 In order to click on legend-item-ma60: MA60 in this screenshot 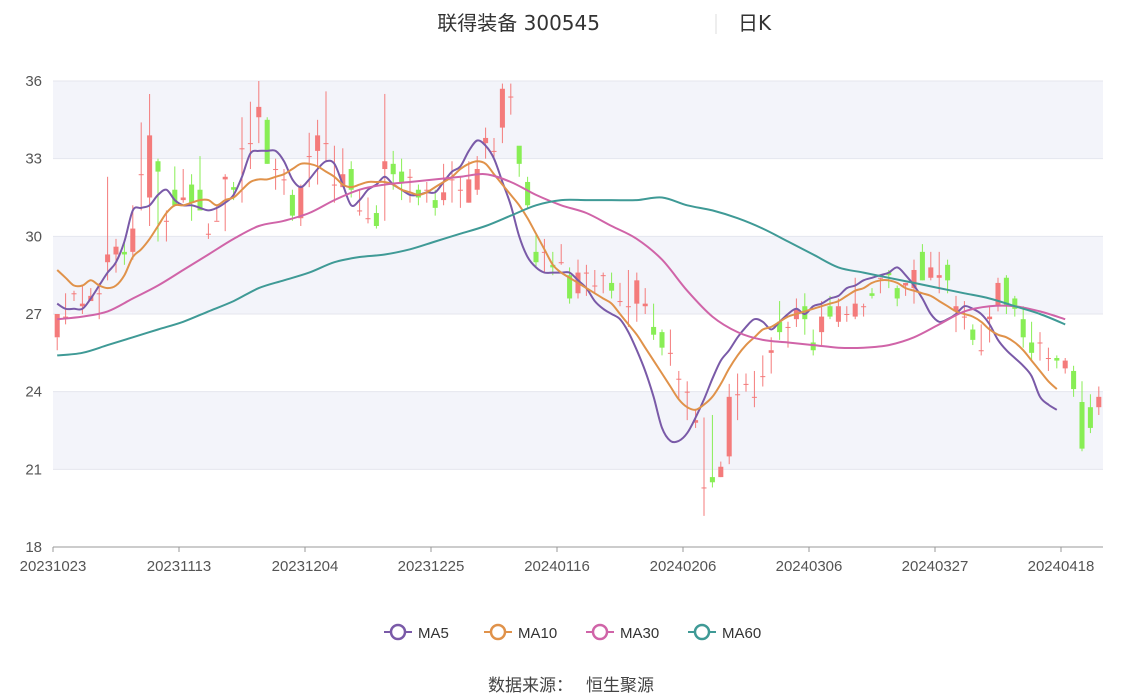, I will do `click(724, 632)`.